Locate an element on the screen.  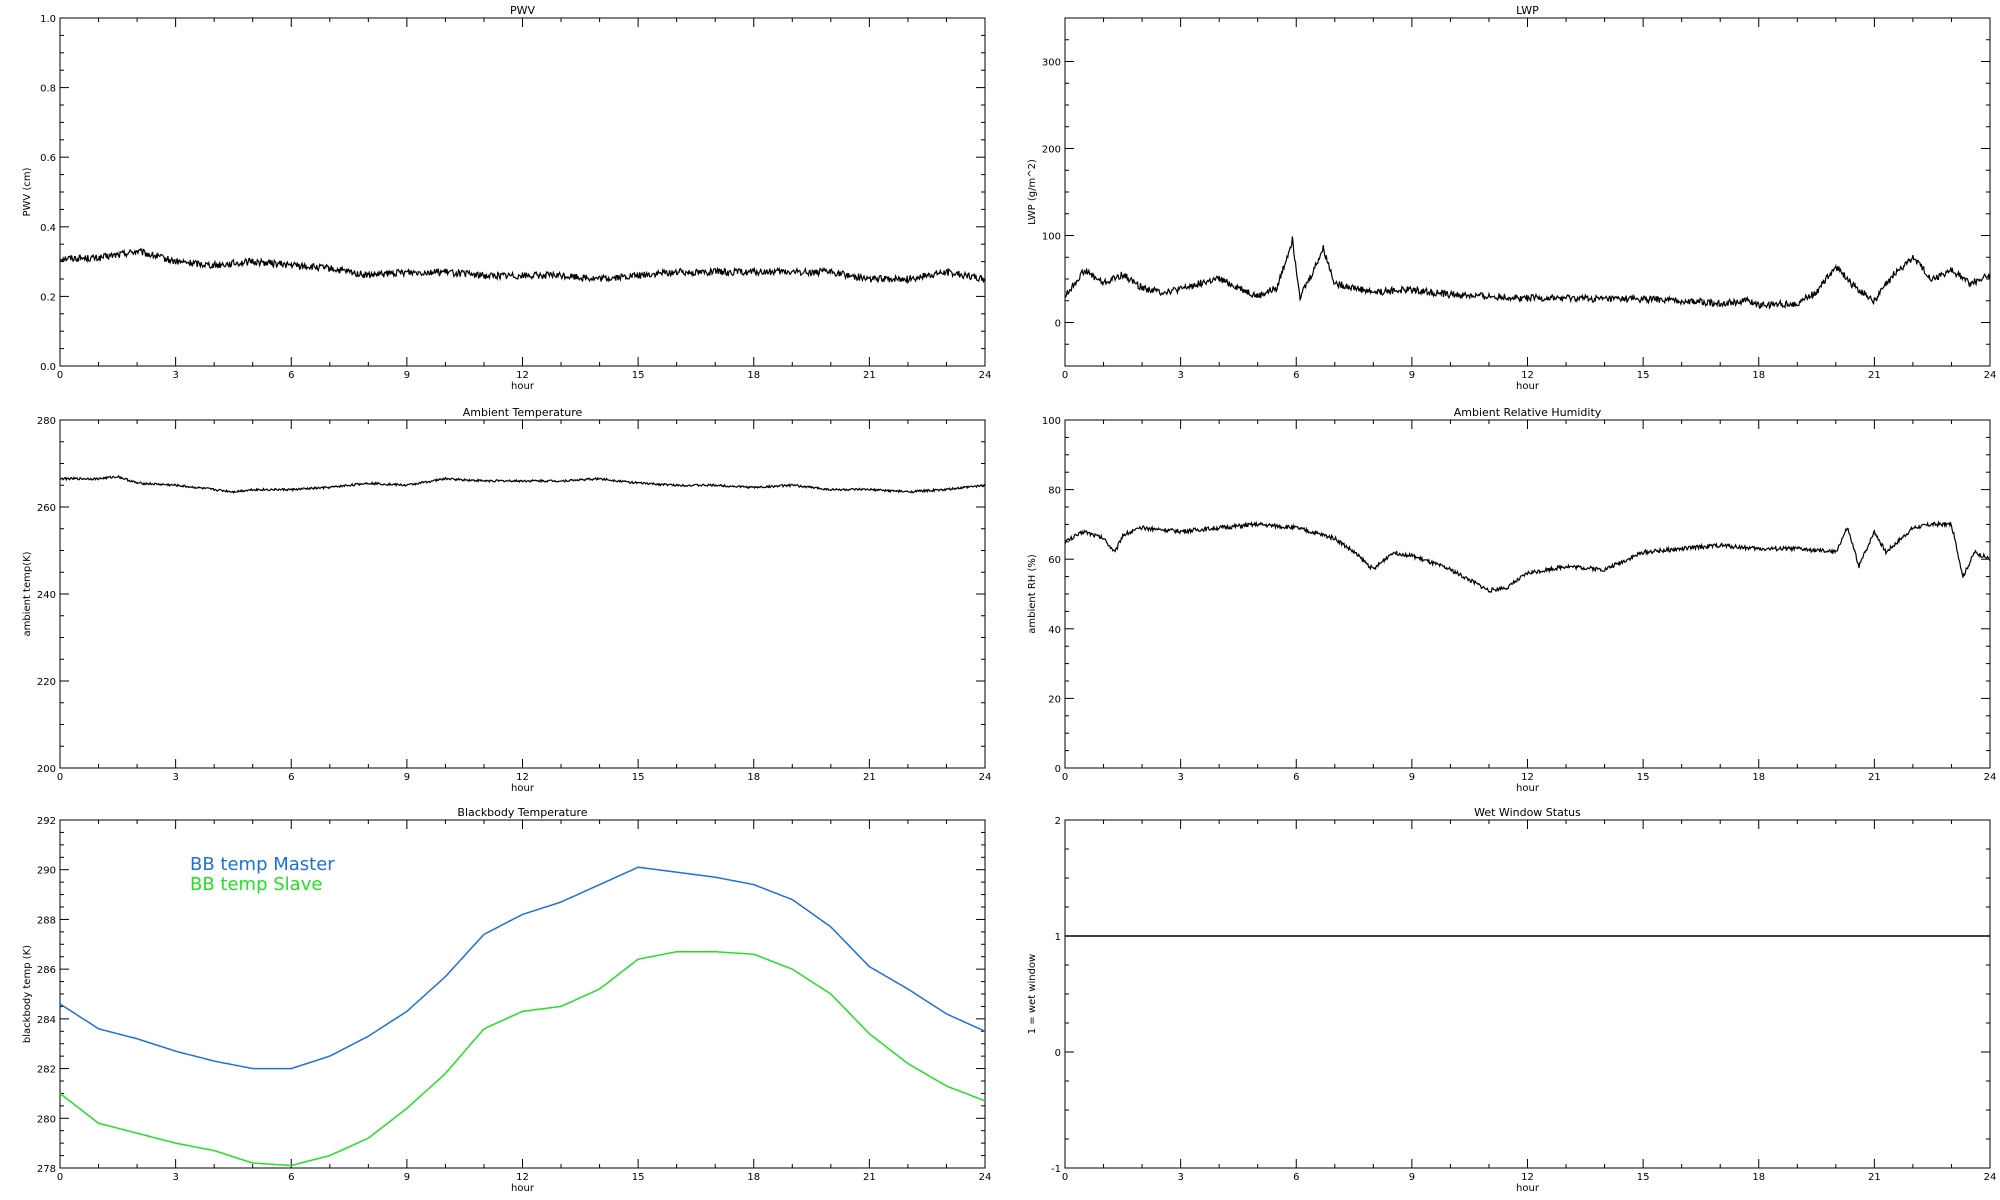
y-tick-label: 282 is located at coordinates (46, 1070).